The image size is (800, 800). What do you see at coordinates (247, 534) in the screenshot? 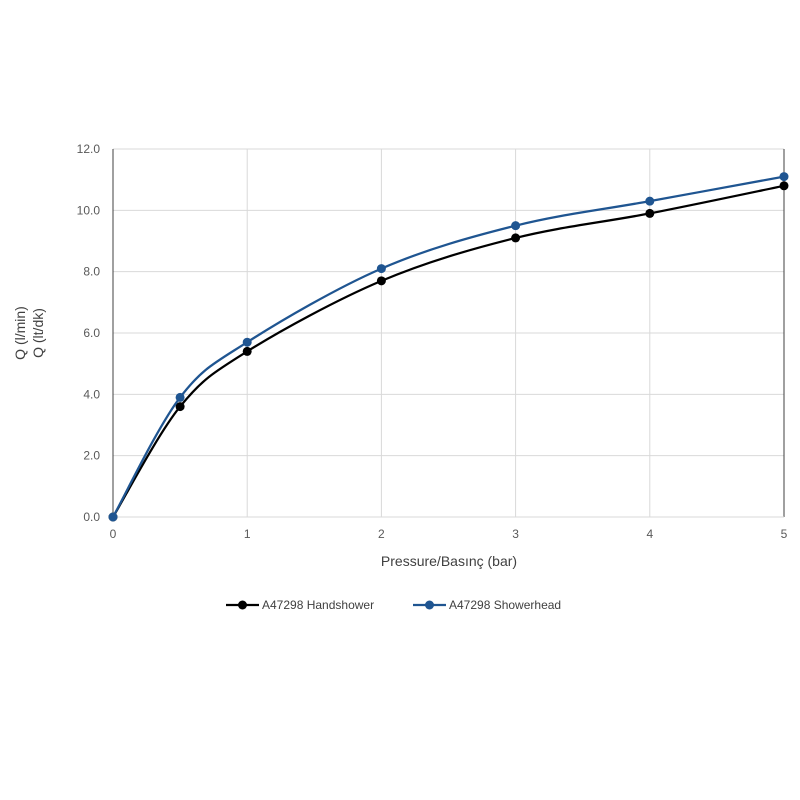
I see `x-tick-label: 1` at bounding box center [247, 534].